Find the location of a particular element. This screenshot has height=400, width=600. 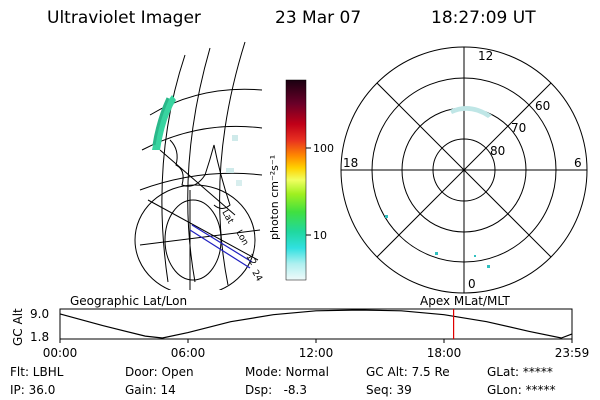

geographic-map is located at coordinates (198, 165).